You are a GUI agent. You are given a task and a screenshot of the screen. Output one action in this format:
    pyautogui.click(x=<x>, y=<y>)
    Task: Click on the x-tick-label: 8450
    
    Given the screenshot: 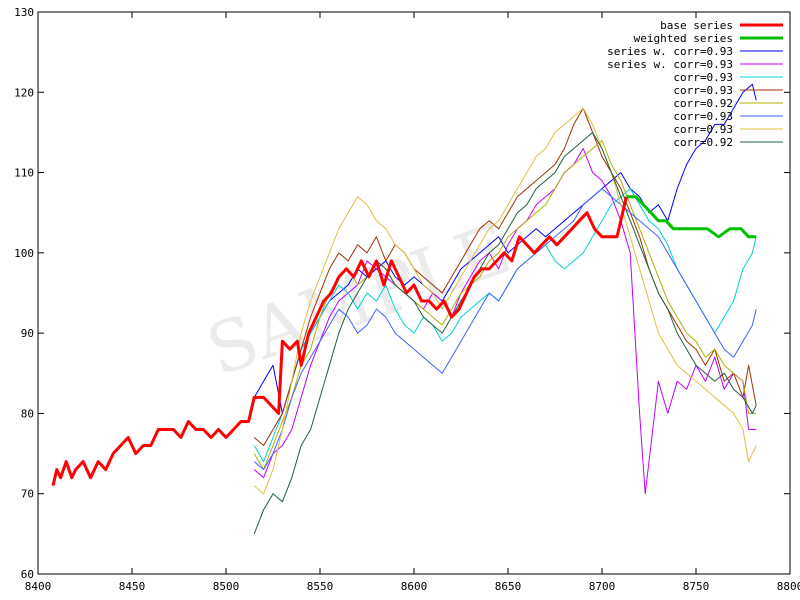 What is the action you would take?
    pyautogui.click(x=132, y=586)
    